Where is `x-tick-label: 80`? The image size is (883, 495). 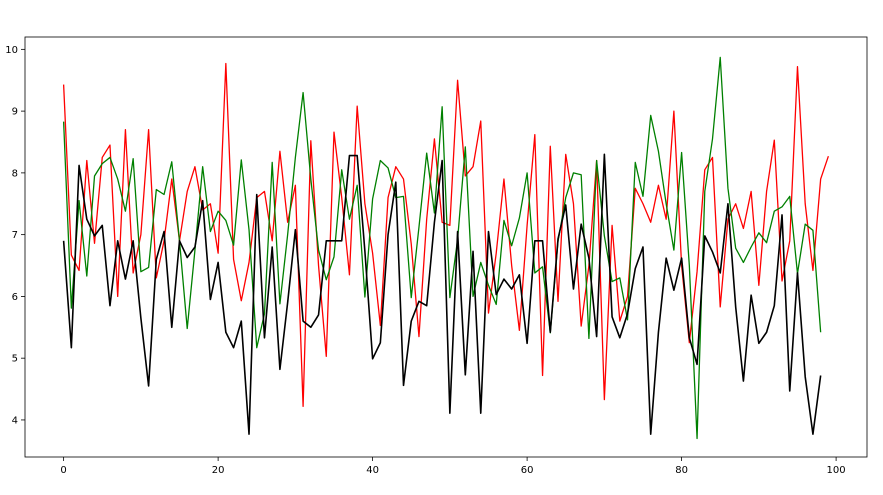
x-tick-label: 80 is located at coordinates (681, 470).